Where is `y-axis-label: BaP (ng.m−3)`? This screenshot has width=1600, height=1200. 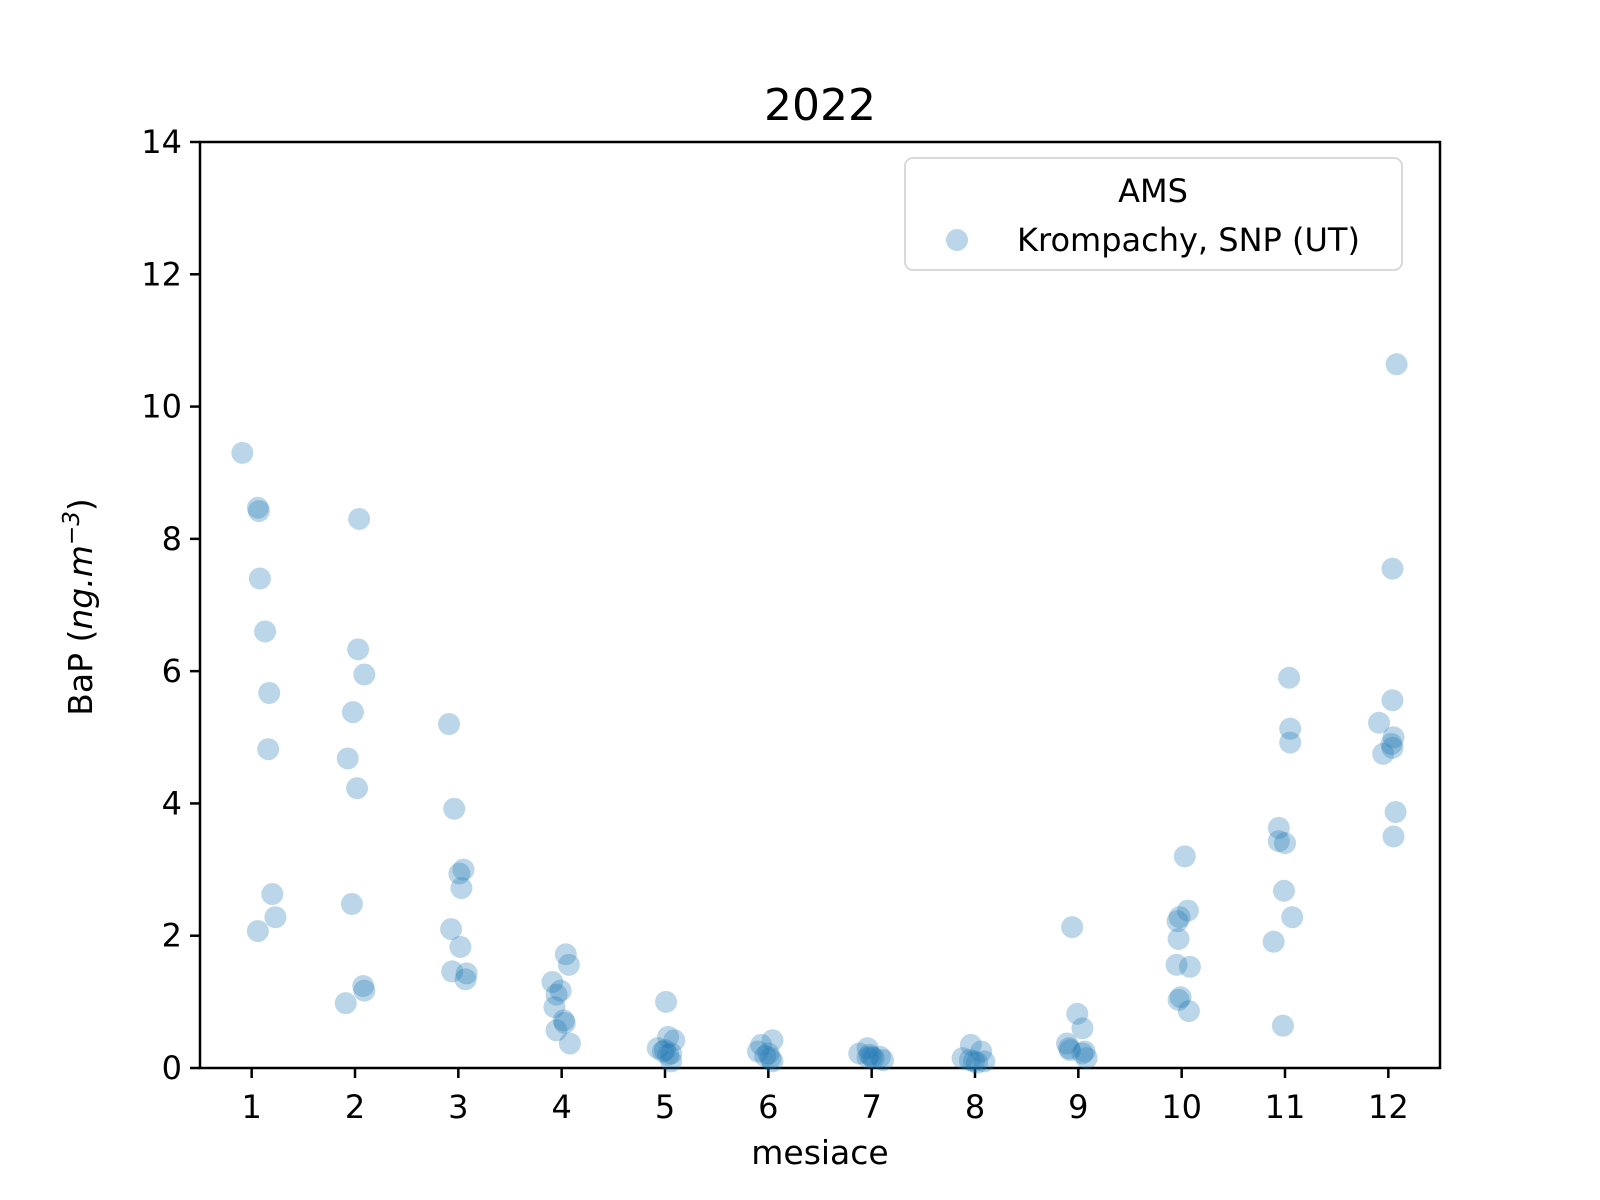
y-axis-label: BaP (ng.m−3) is located at coordinates (79, 607).